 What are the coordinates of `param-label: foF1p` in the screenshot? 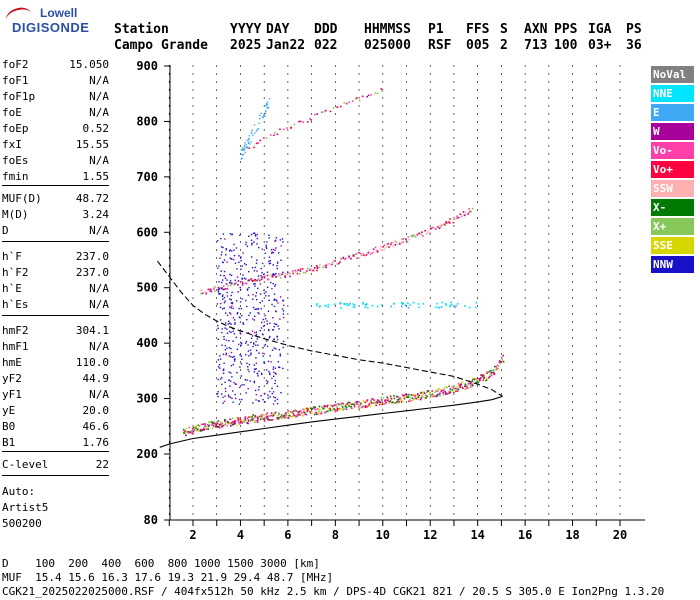 It's located at (19, 96).